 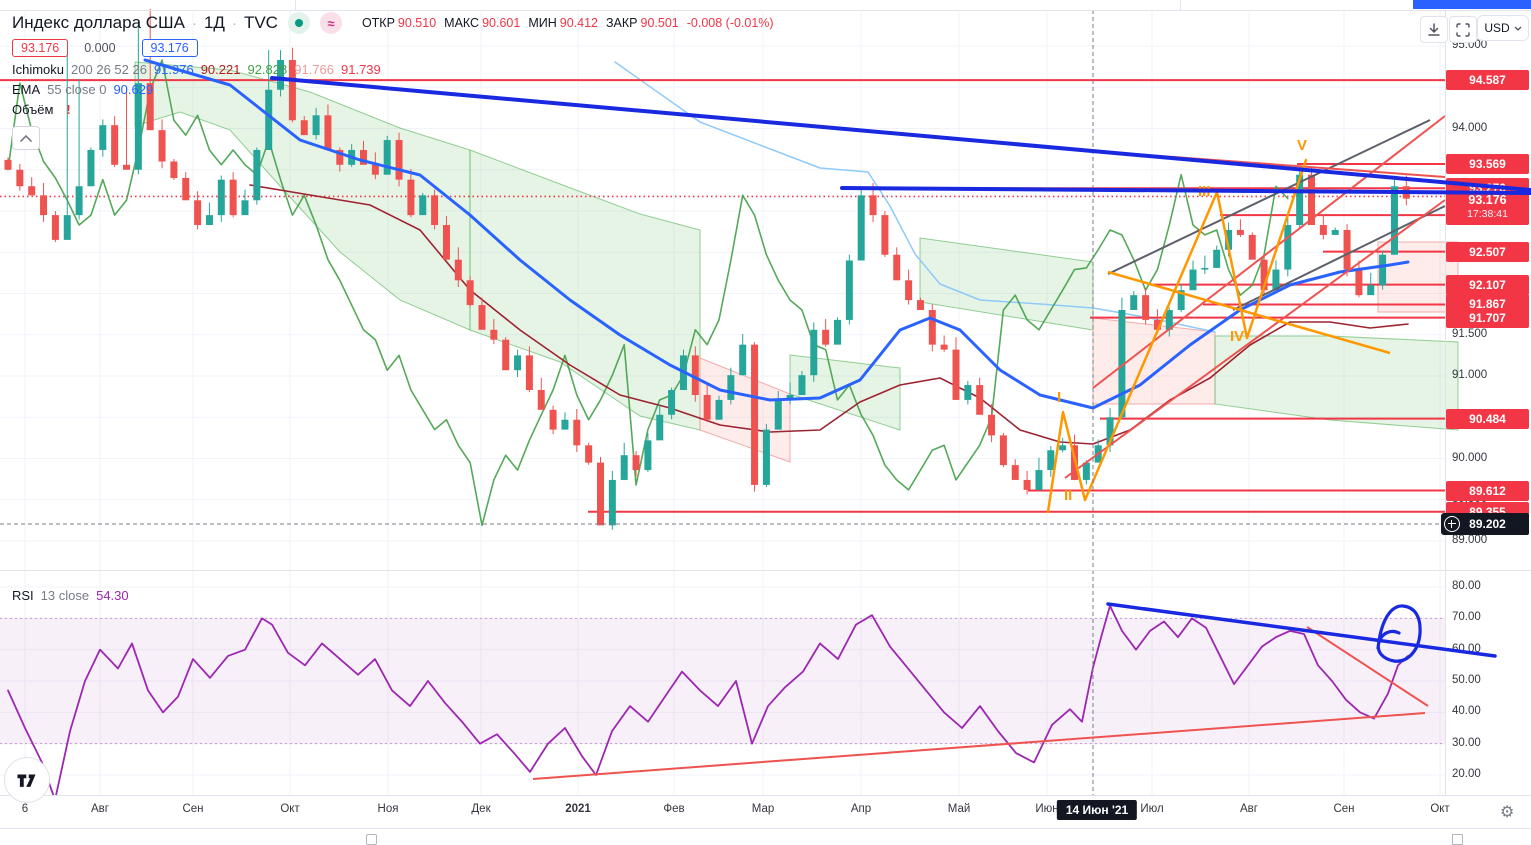 What do you see at coordinates (1068, 495) in the screenshot?
I see `wave-label-II: II` at bounding box center [1068, 495].